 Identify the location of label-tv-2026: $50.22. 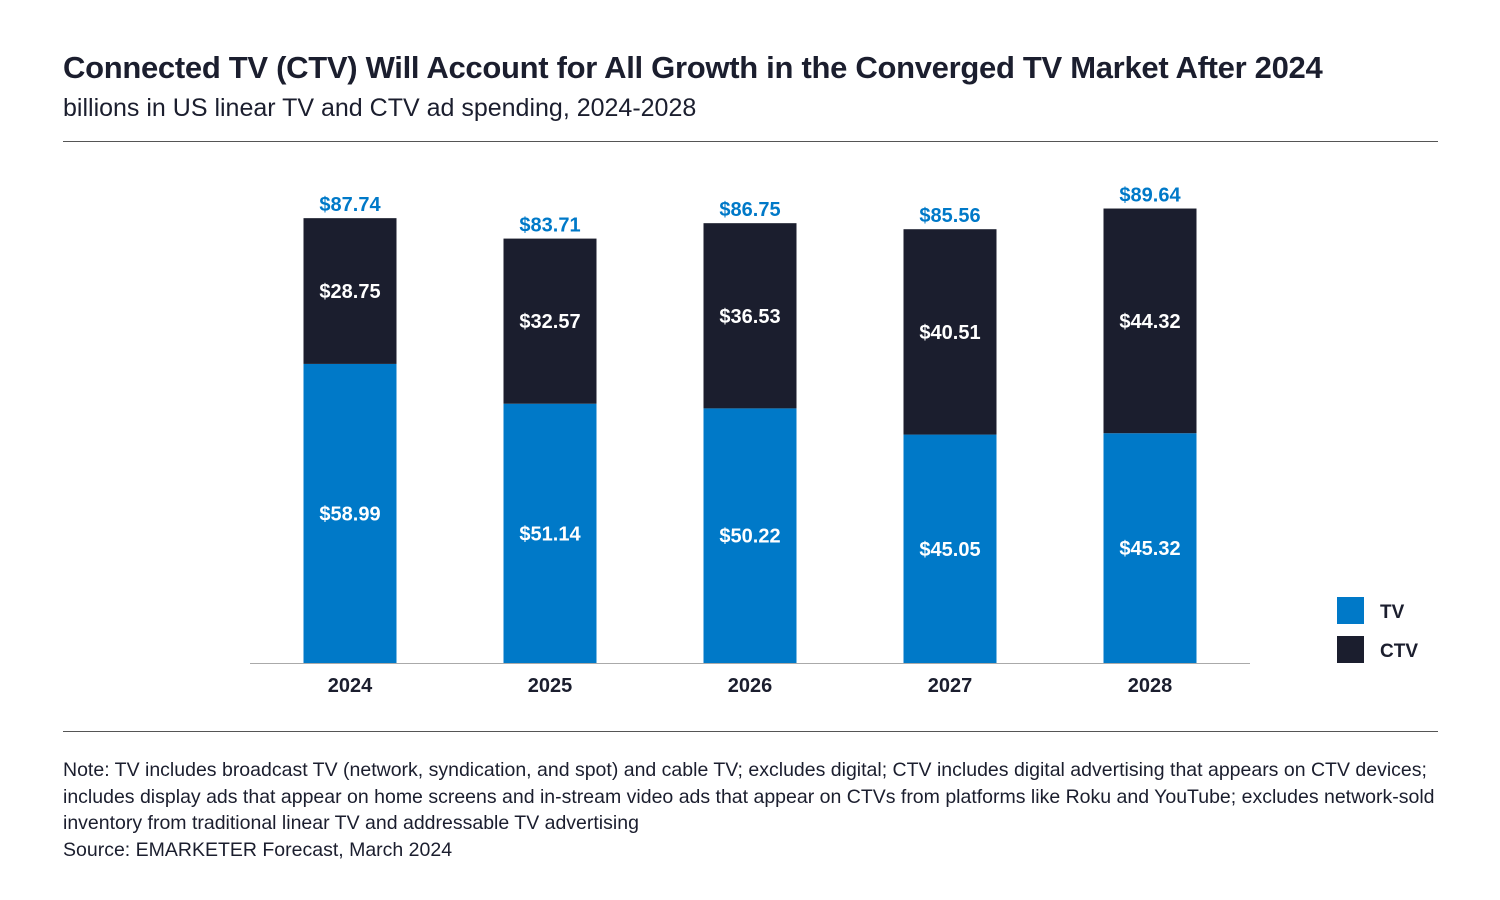
(749, 537).